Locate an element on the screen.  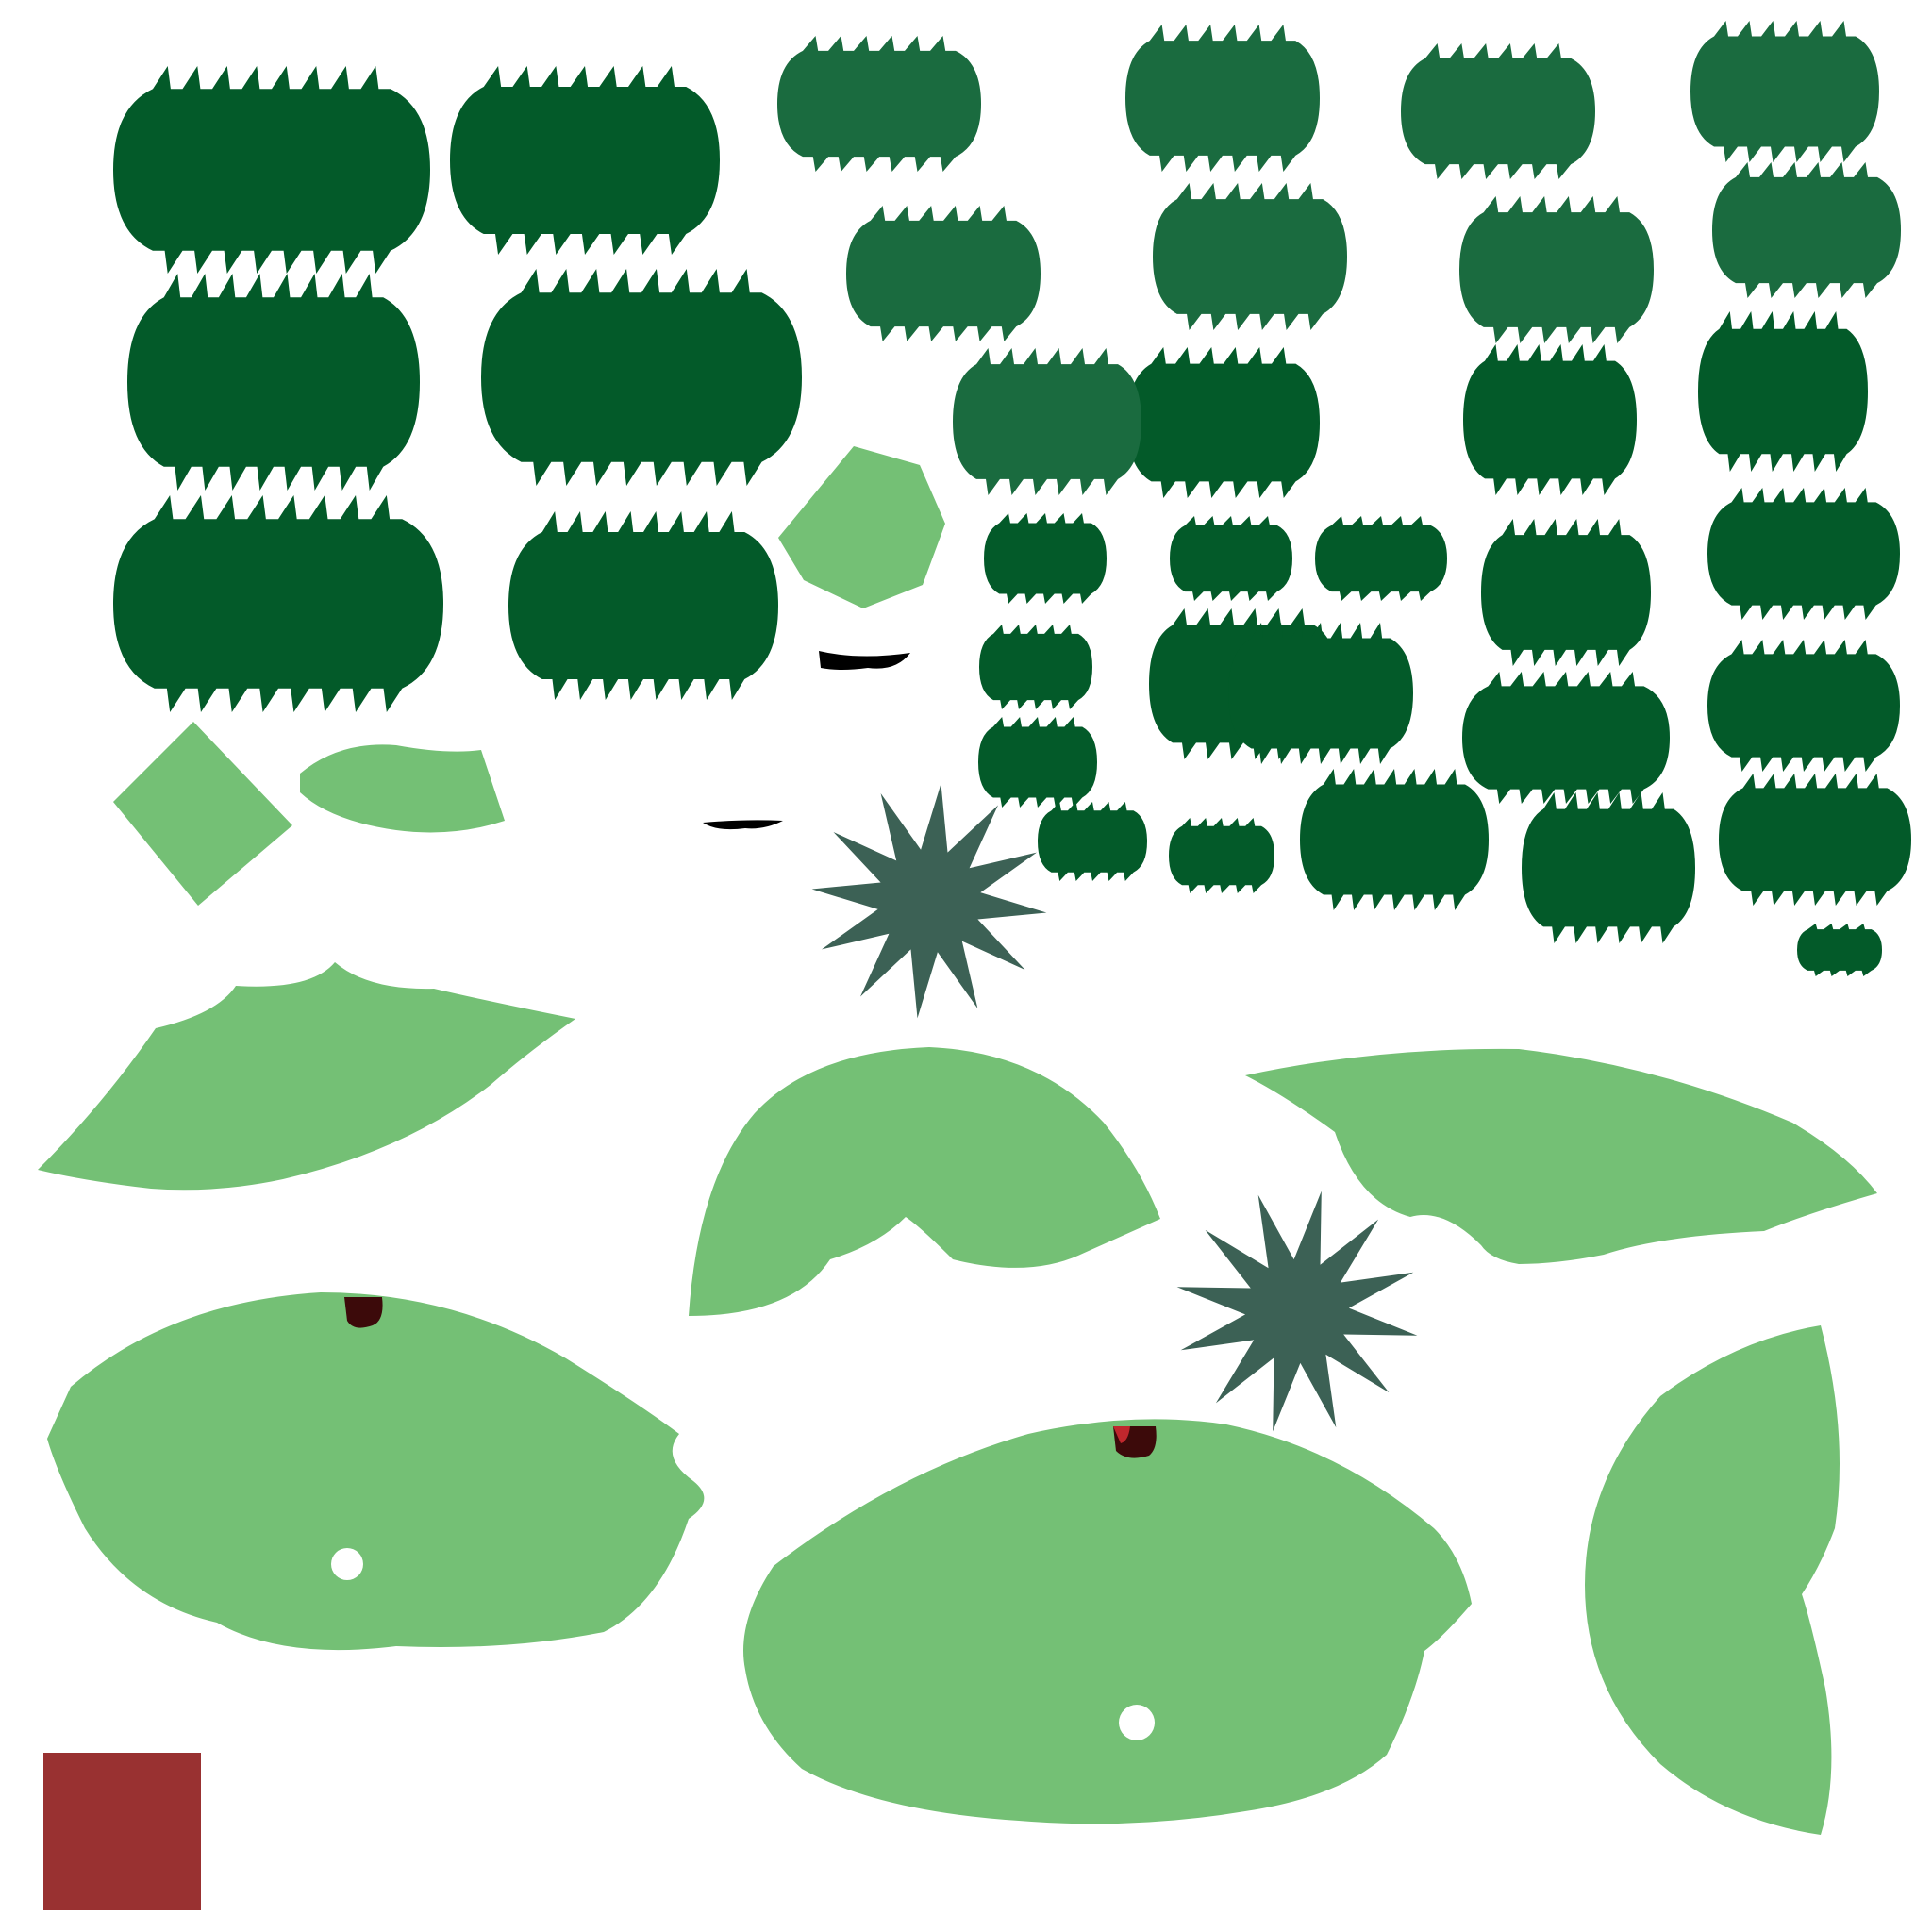
berry-dark is located at coordinates (364, 1312).